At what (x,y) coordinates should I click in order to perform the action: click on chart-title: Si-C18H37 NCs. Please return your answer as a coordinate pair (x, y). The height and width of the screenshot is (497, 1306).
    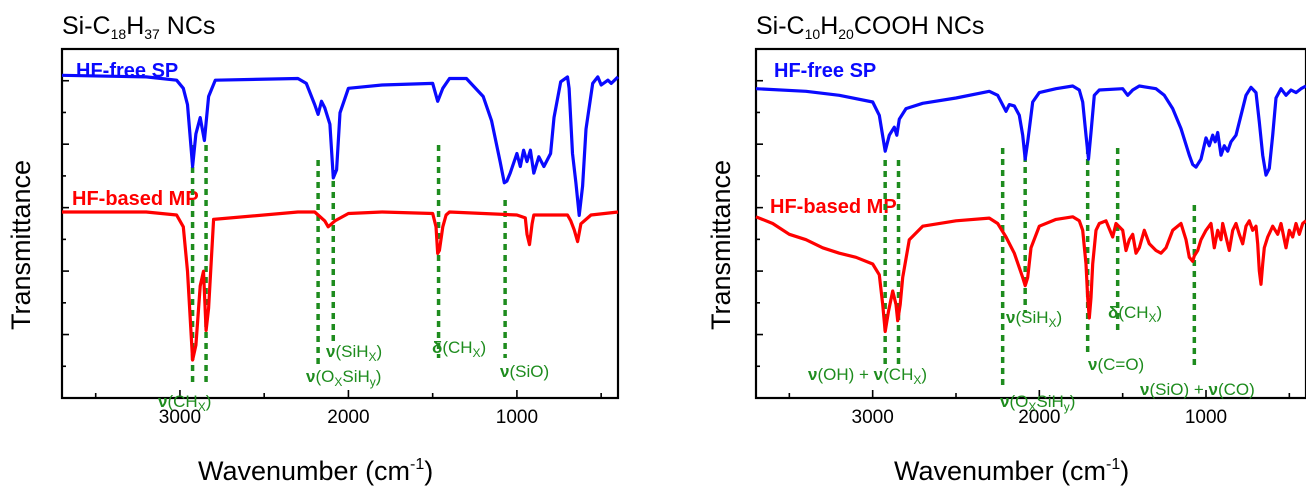
    Looking at the image, I should click on (138, 27).